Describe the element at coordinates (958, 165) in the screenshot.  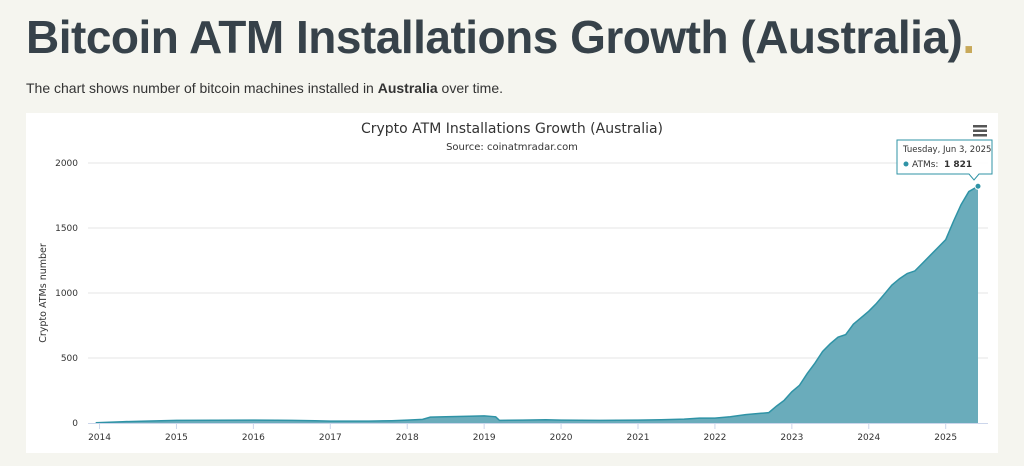
I see `tooltip-value: 1 821` at that location.